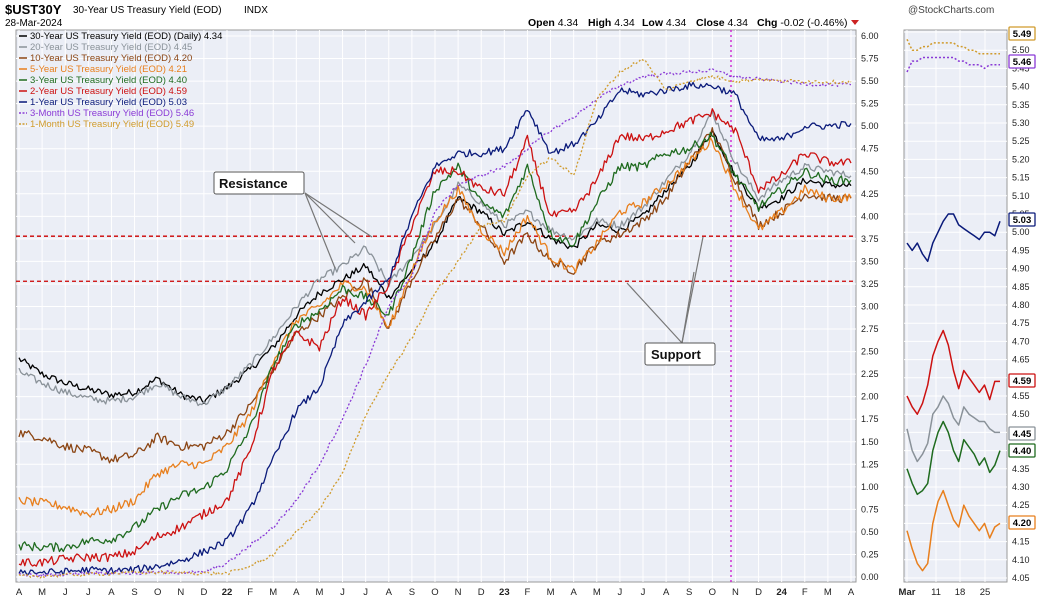 The width and height of the screenshot is (1050, 600). What do you see at coordinates (870, 104) in the screenshot?
I see `y-tick-label: 5.25` at bounding box center [870, 104].